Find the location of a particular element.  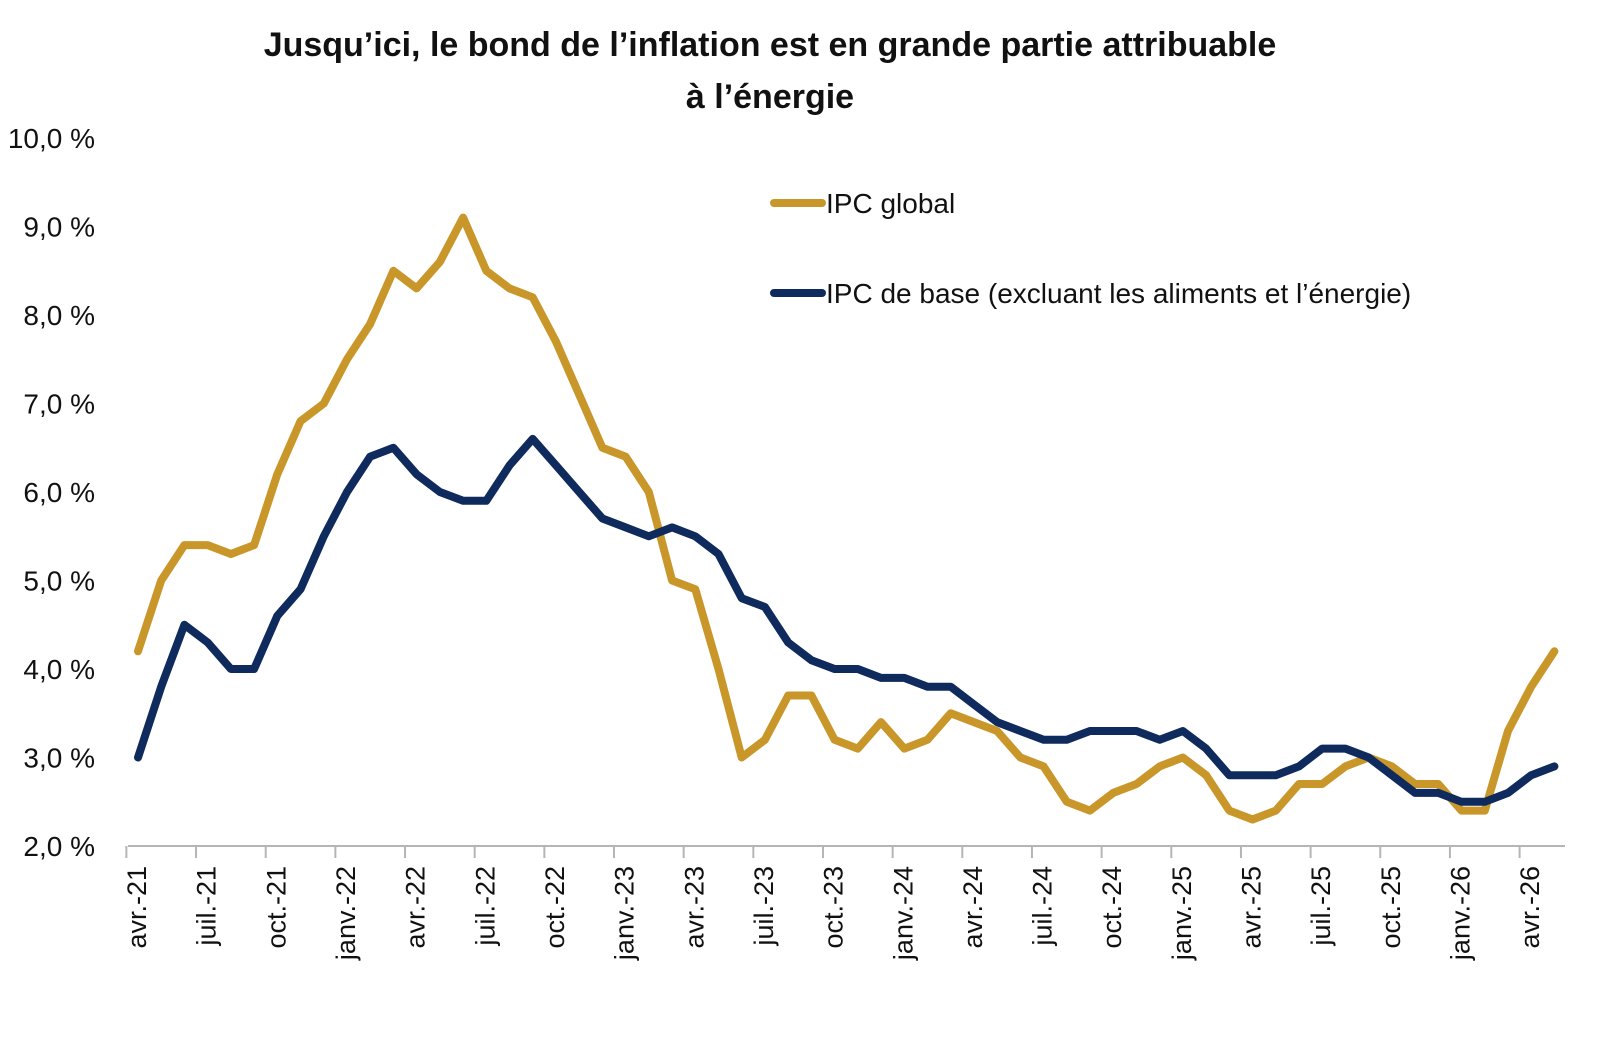

x-tick-label: avr.-22 is located at coordinates (416, 907).